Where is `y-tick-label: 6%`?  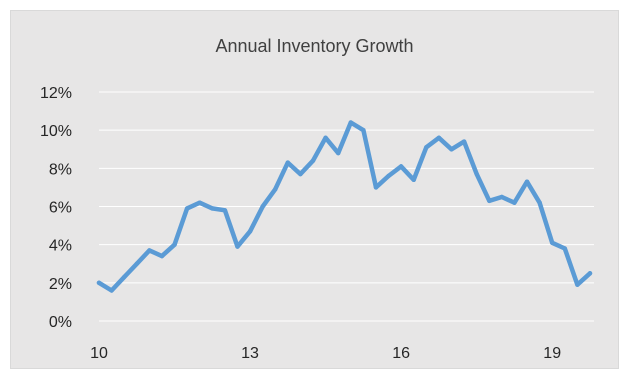 y-tick-label: 6% is located at coordinates (60, 208).